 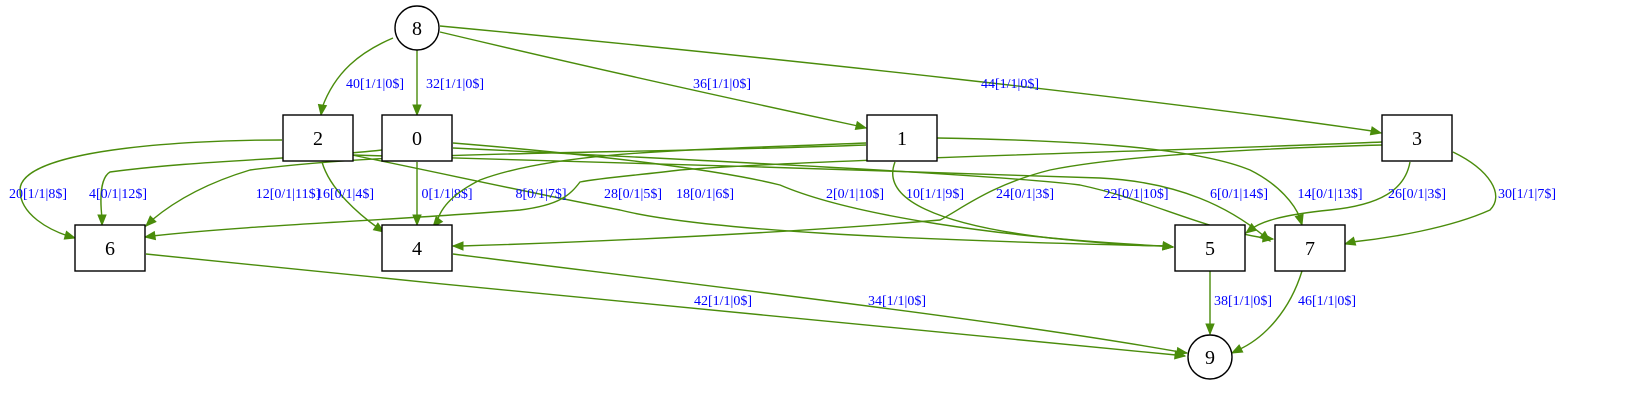 I want to click on edge-4-to-9: 34[1/1|0$], so click(x=820, y=305).